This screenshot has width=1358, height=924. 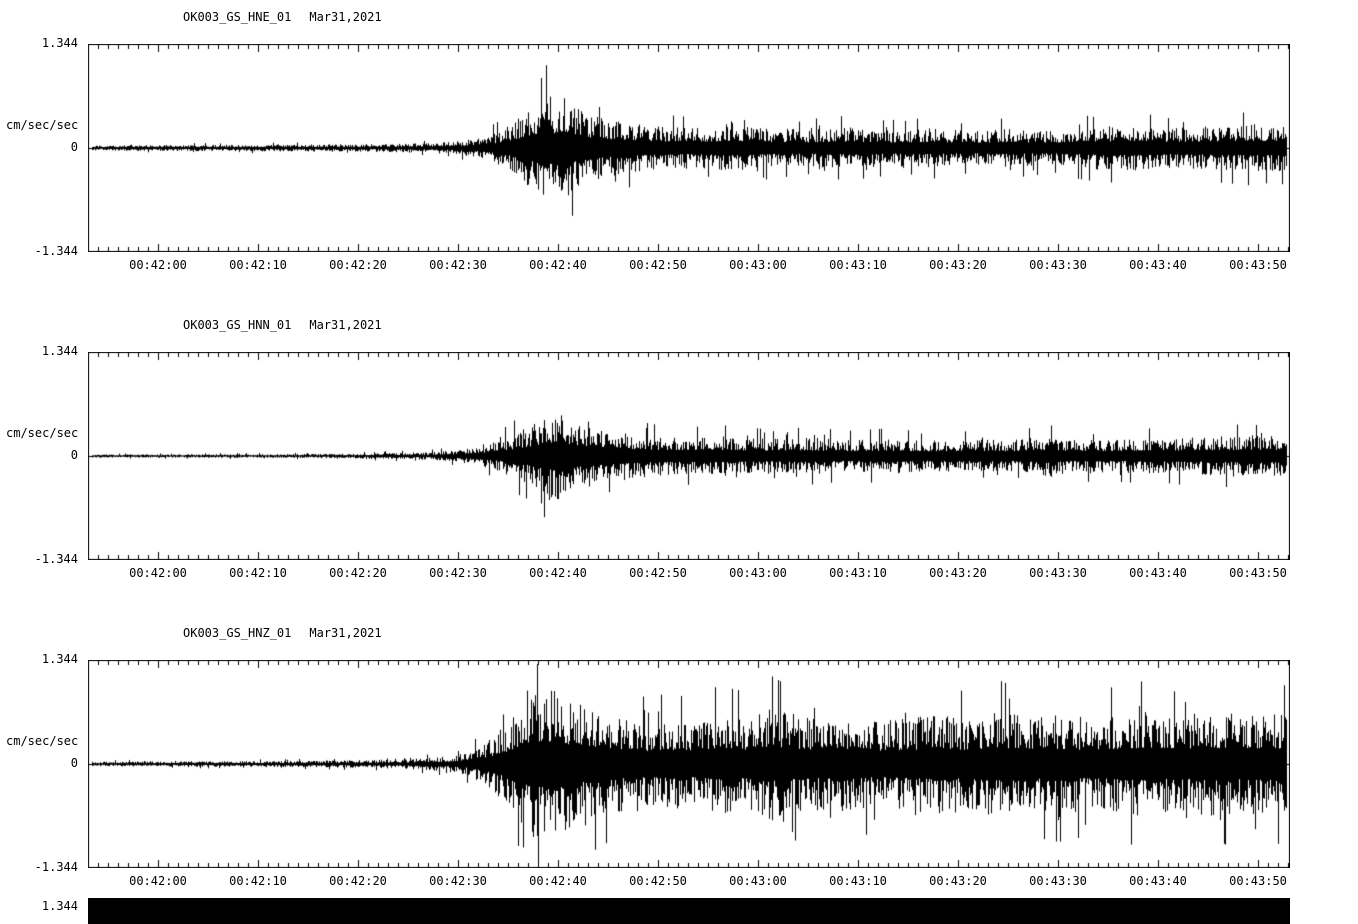 What do you see at coordinates (237, 17) in the screenshot?
I see `station-channel-label: OK003_GS_HNE_01` at bounding box center [237, 17].